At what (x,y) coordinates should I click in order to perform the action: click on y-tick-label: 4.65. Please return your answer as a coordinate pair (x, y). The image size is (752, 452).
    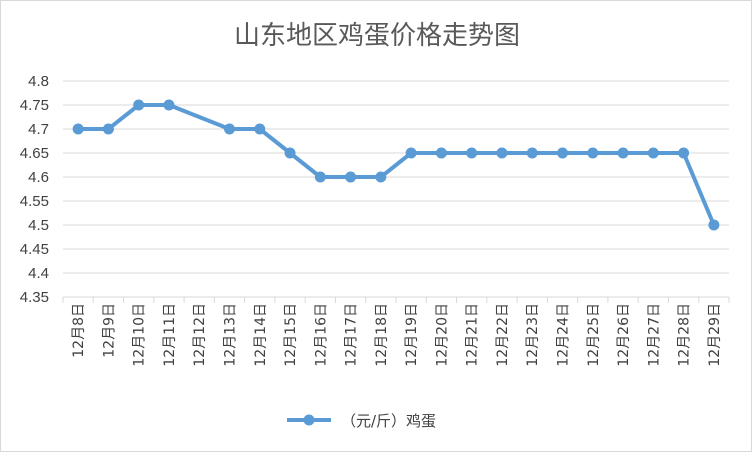
    Looking at the image, I should click on (34, 153).